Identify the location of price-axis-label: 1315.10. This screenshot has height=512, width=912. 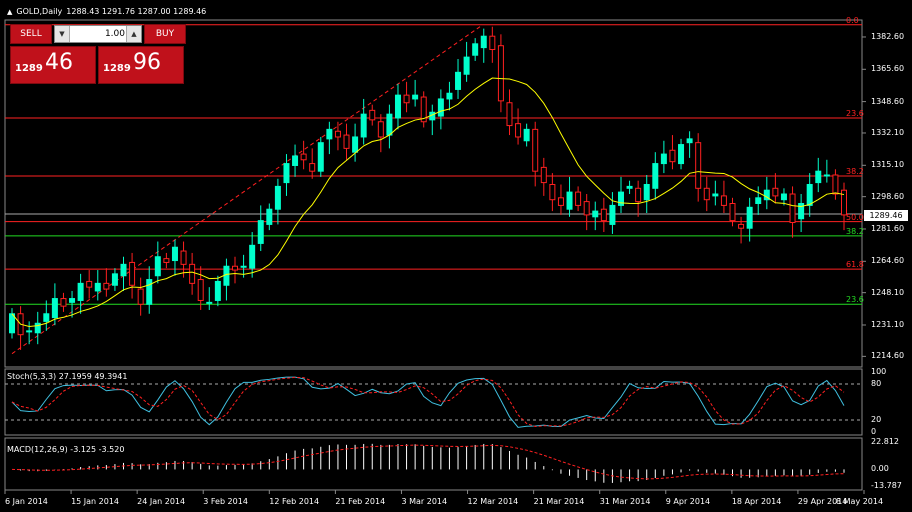
(888, 165).